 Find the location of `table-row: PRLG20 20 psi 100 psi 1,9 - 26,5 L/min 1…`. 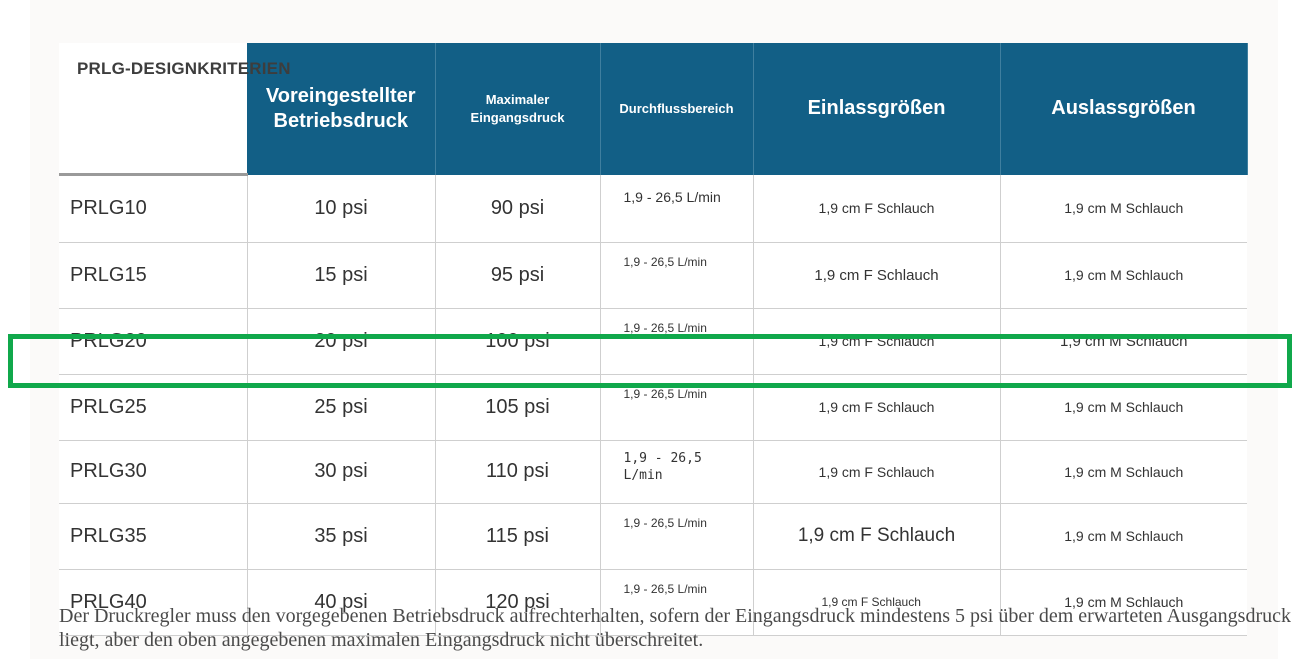

table-row: PRLG20 20 psi 100 psi 1,9 - 26,5 L/min 1… is located at coordinates (653, 341).